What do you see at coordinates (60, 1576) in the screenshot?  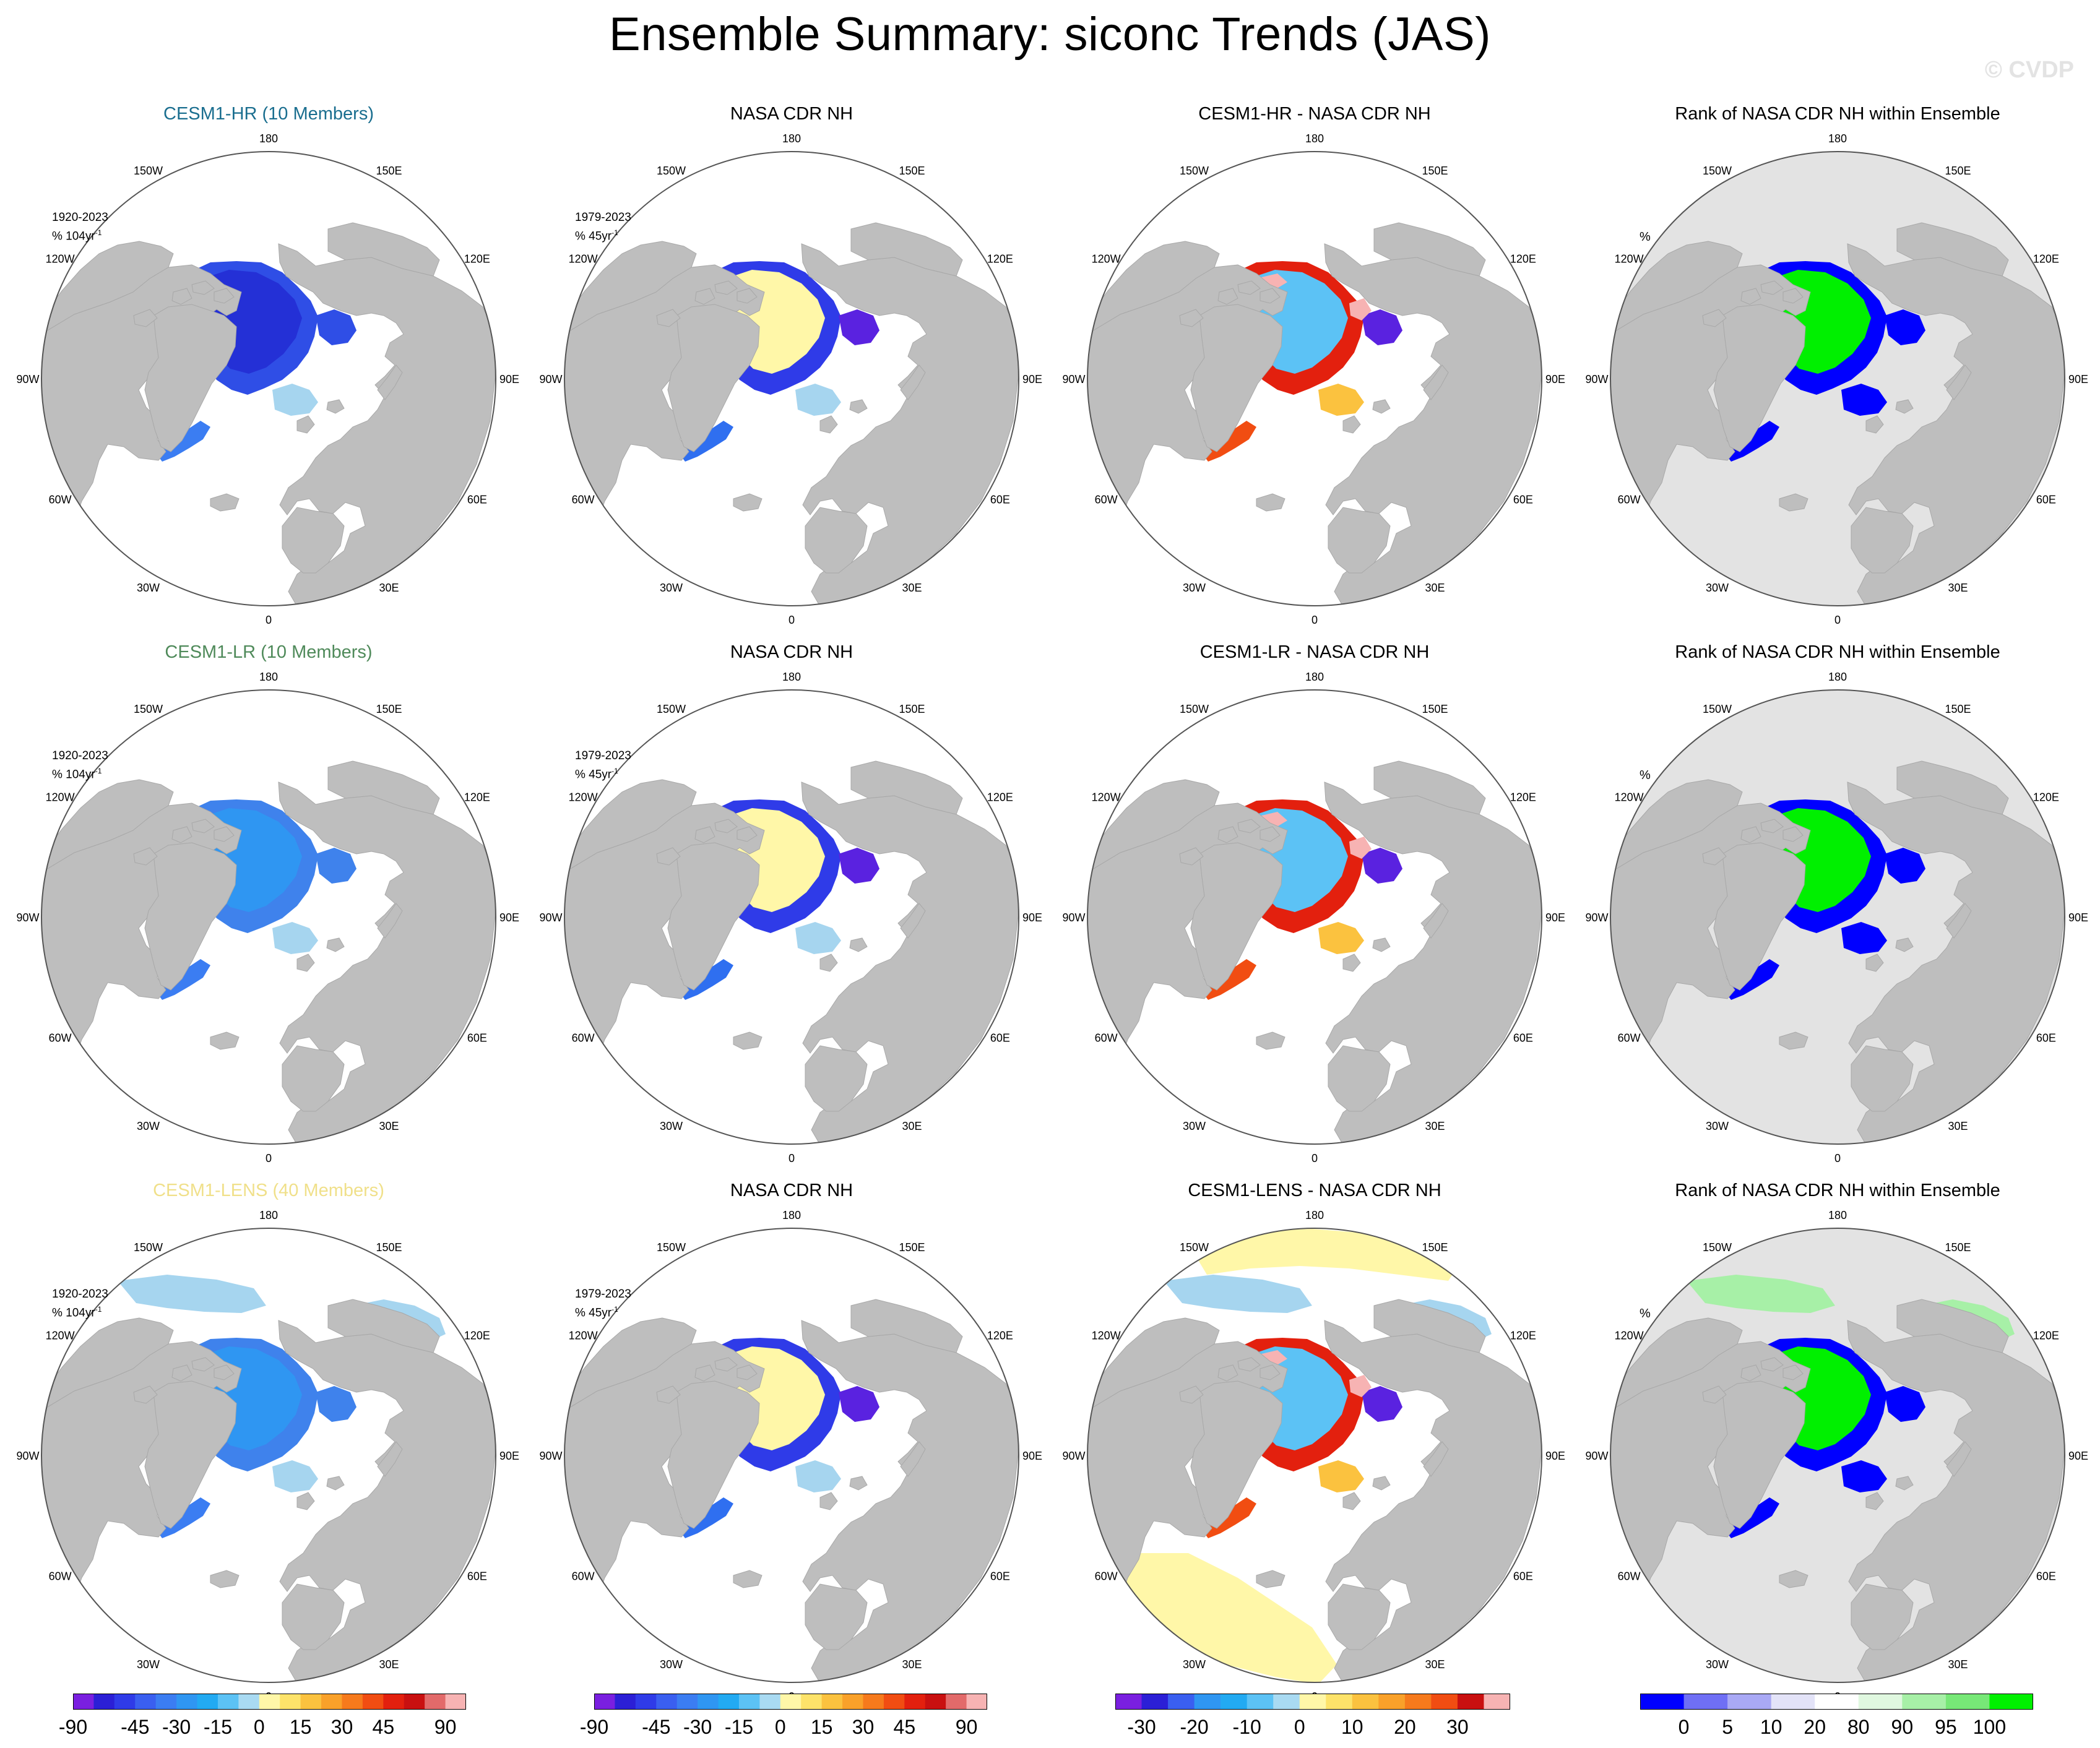 I see `longitude-label: 60W` at bounding box center [60, 1576].